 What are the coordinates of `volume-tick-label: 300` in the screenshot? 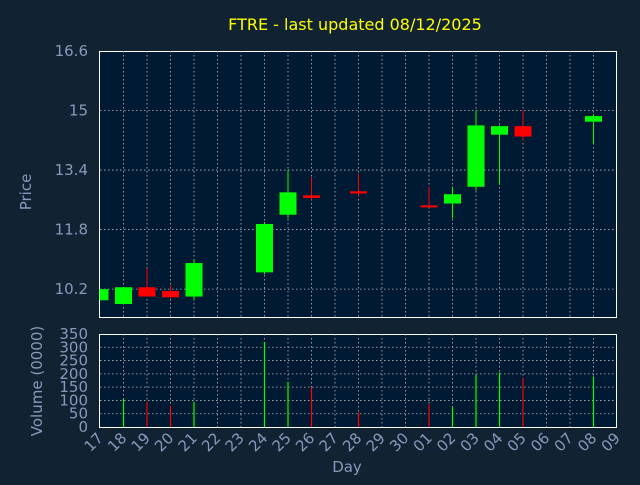 It's located at (73, 347).